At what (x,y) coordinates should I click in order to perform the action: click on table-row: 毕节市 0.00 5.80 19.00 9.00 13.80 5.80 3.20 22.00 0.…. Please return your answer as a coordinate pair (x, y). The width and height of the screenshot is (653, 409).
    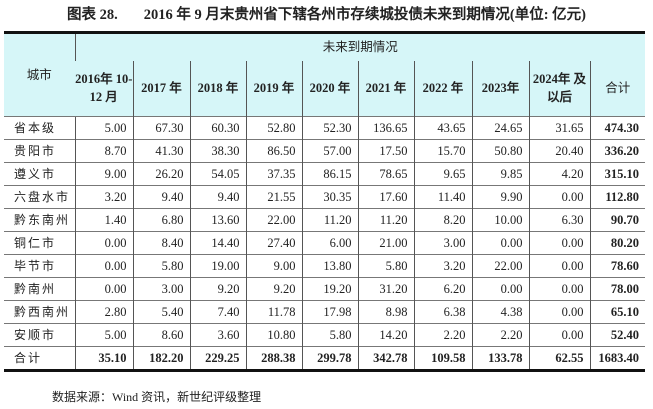
    Looking at the image, I should click on (325, 266).